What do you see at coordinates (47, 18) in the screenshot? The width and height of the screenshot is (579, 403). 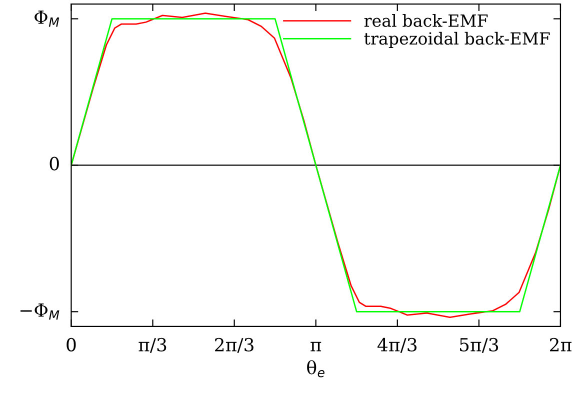 I see `text: Φ$_{M}$` at bounding box center [47, 18].